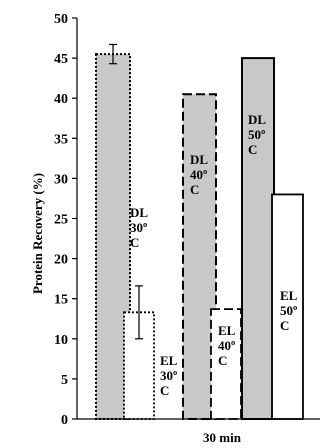  Describe the element at coordinates (61, 340) in the screenshot. I see `y-tick-label: 10` at that location.